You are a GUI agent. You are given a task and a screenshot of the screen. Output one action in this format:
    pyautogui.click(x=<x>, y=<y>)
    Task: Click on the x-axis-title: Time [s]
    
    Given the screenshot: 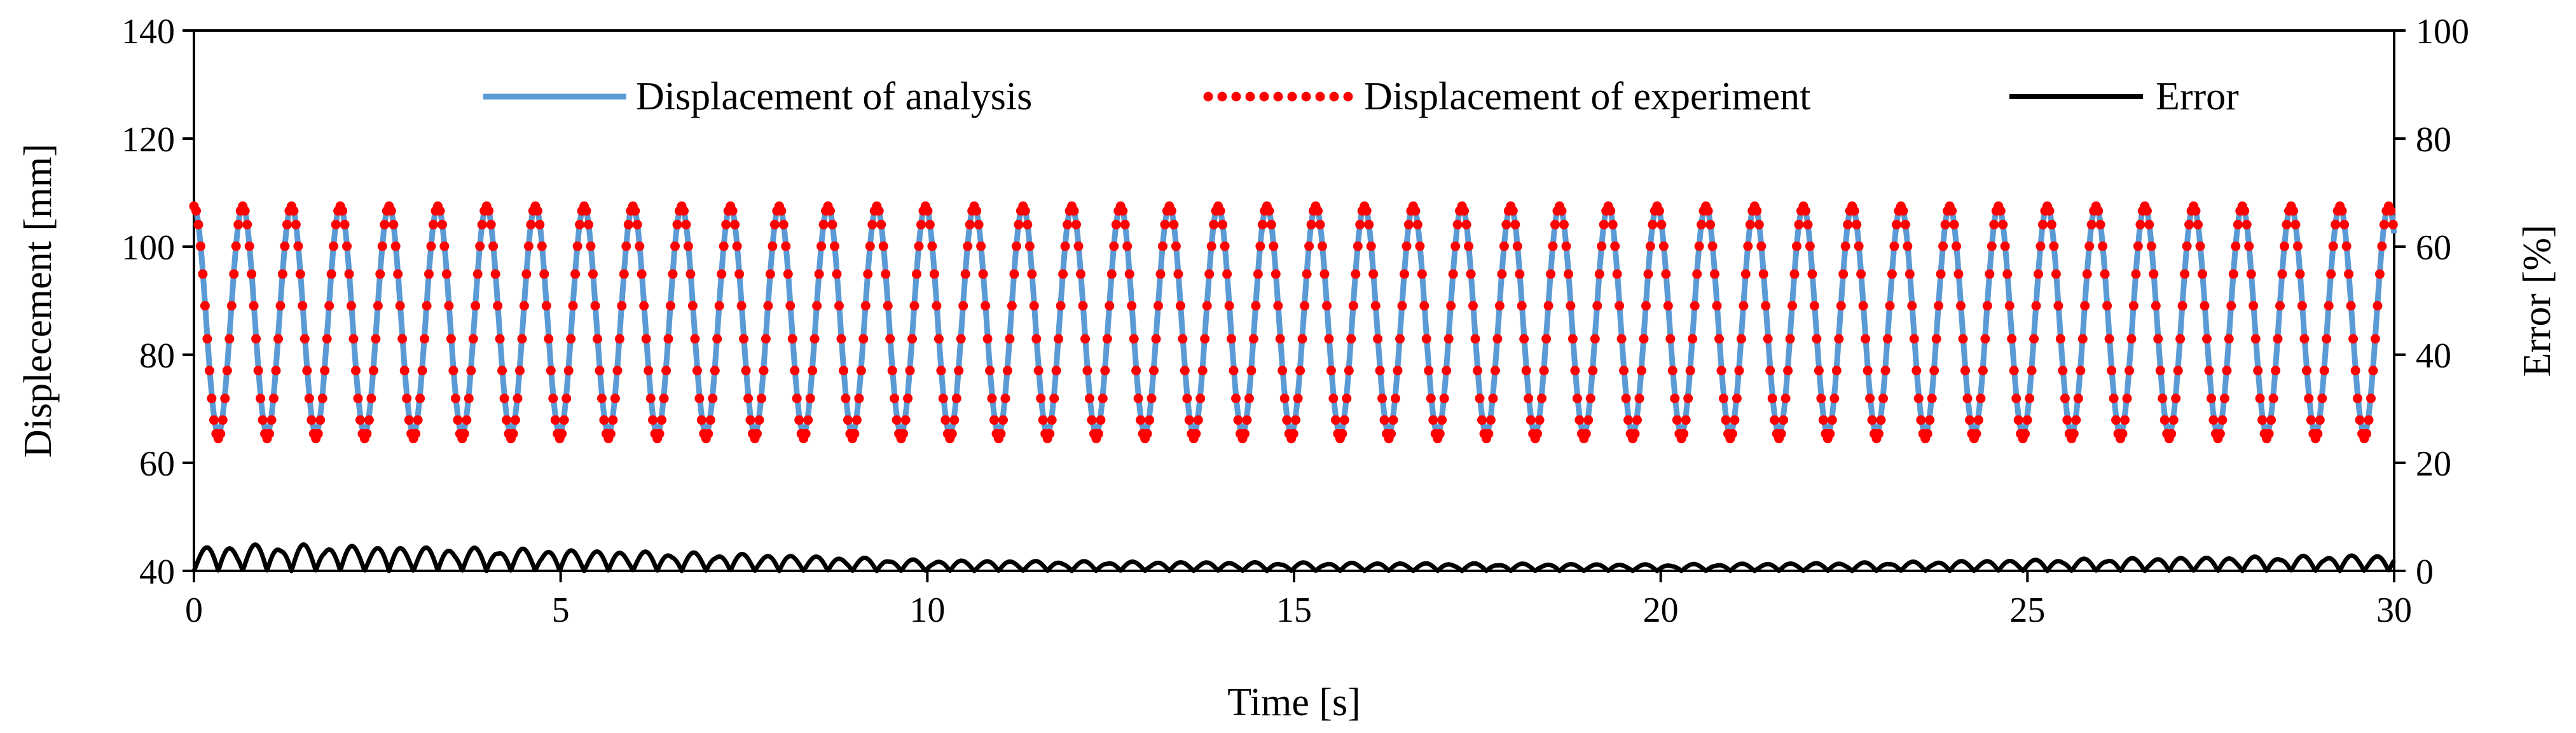 What is the action you would take?
    pyautogui.click(x=1294, y=703)
    